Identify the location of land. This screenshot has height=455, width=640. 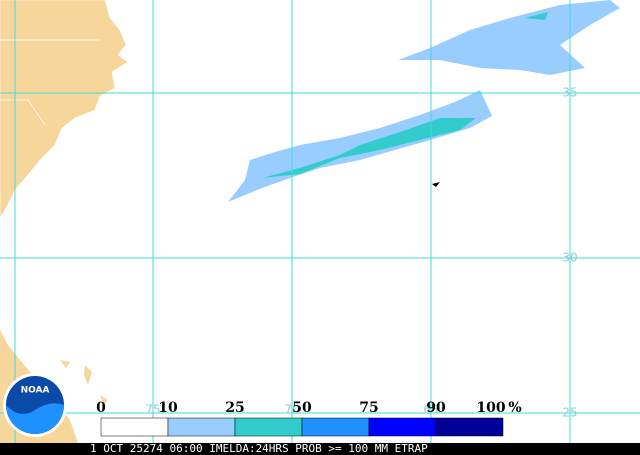
(64, 109).